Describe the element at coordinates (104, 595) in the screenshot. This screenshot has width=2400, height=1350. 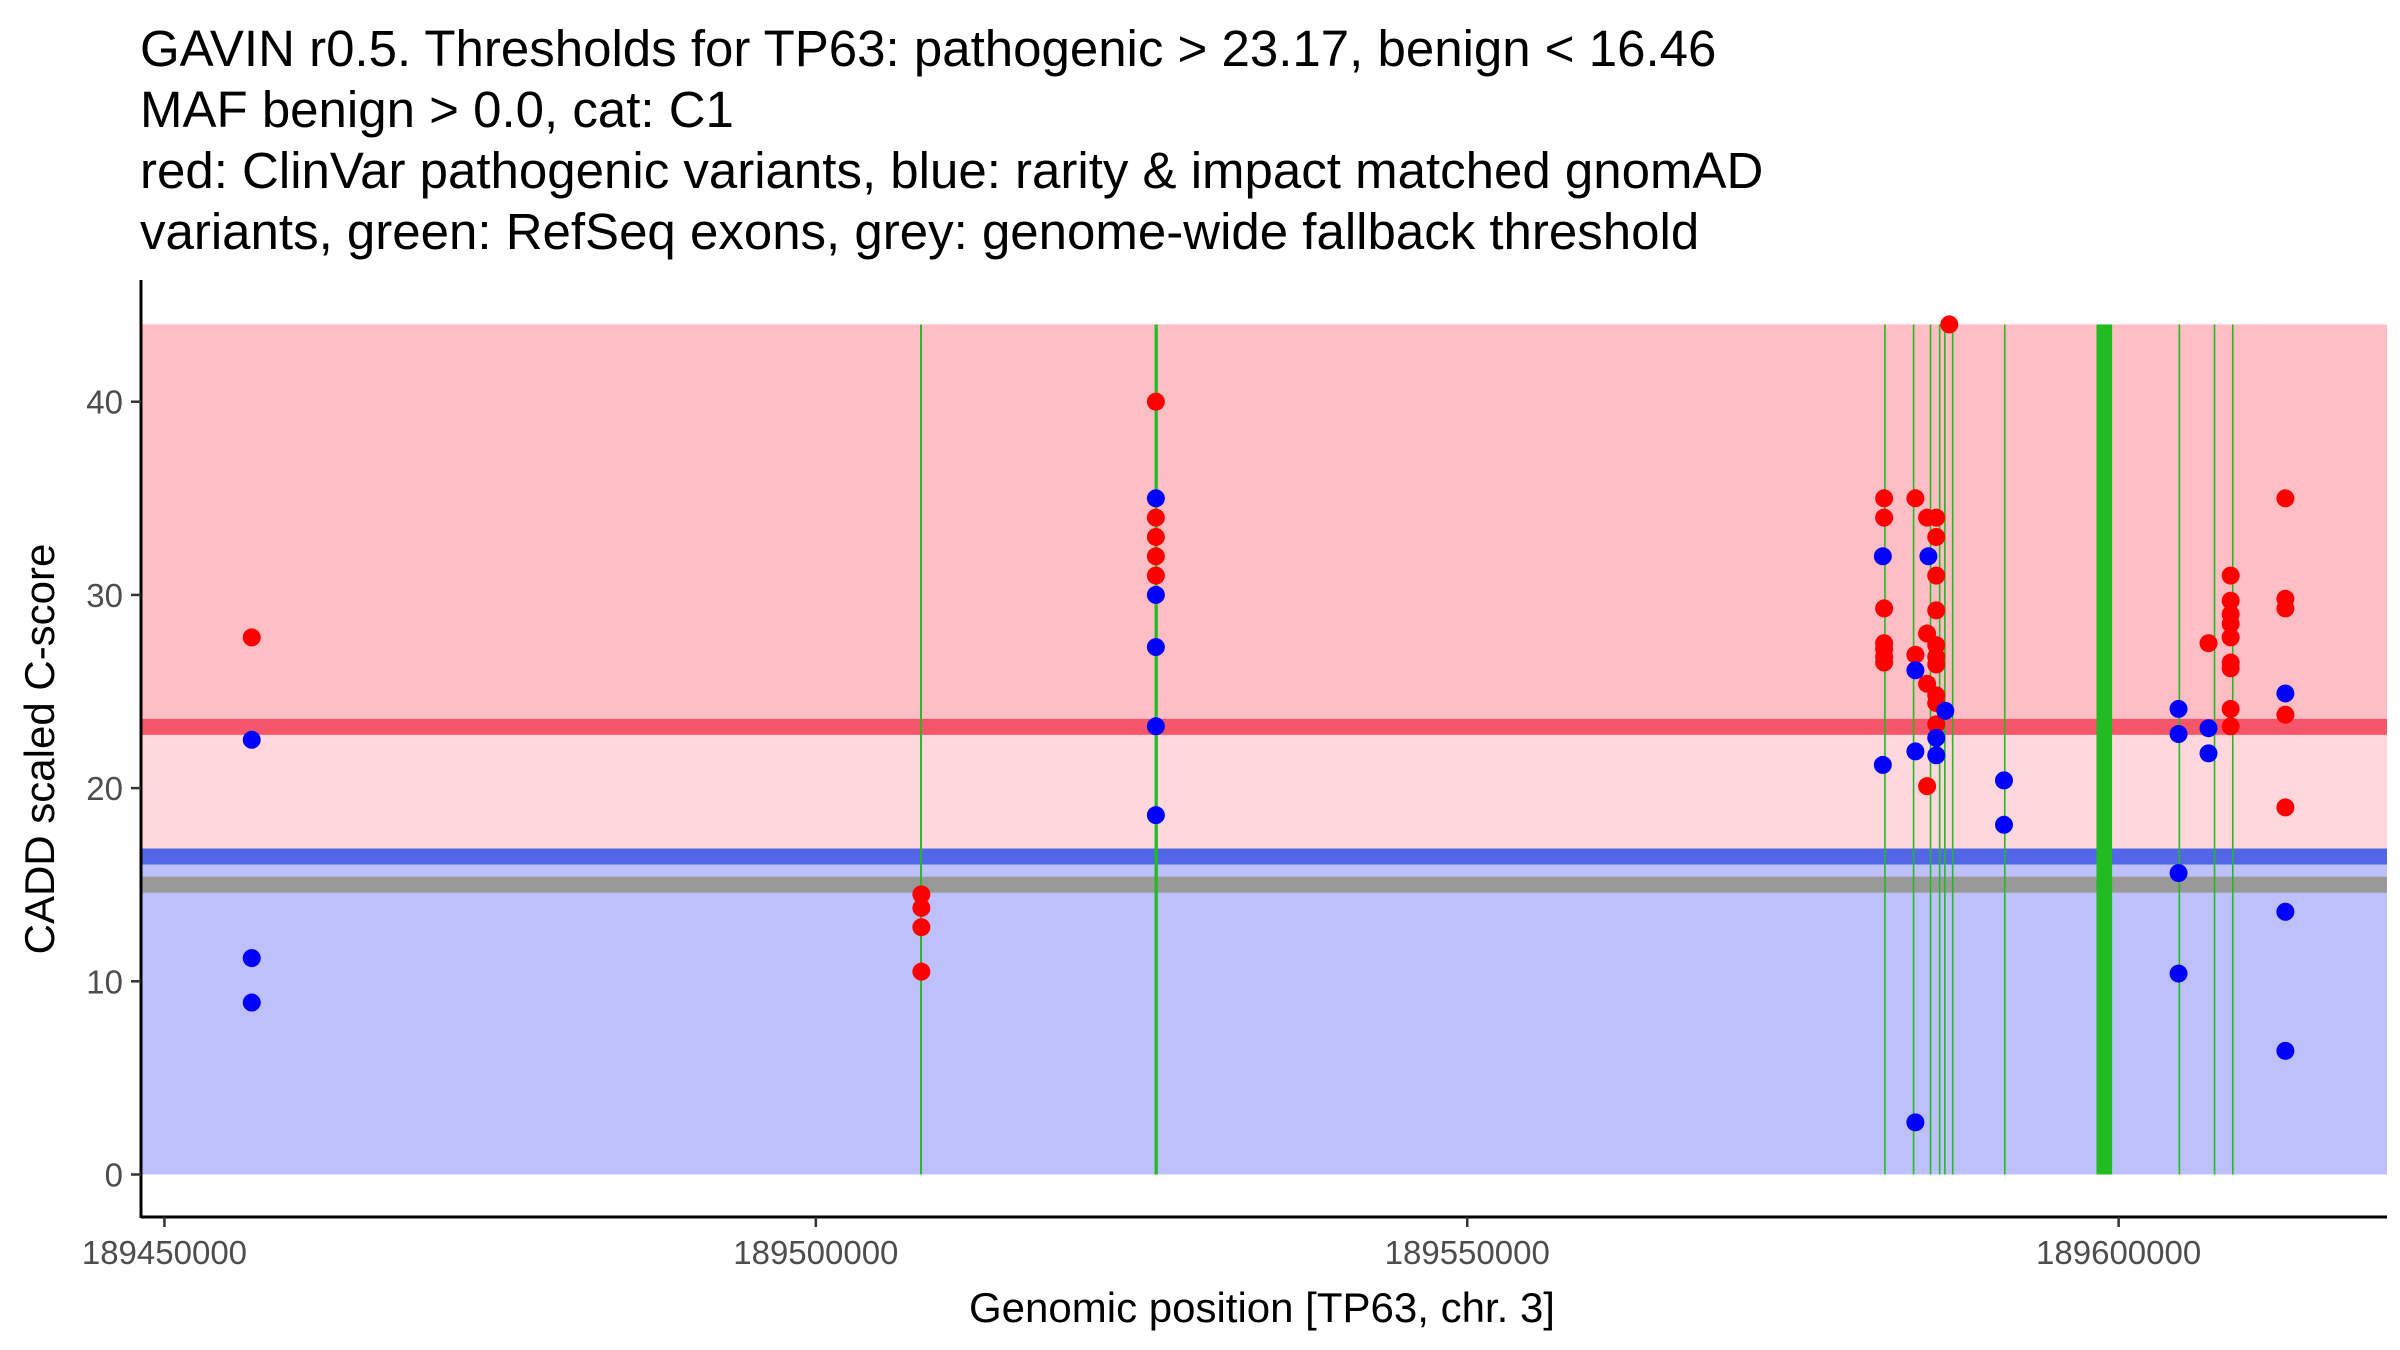
I see `y-tick-label-30: 30` at that location.